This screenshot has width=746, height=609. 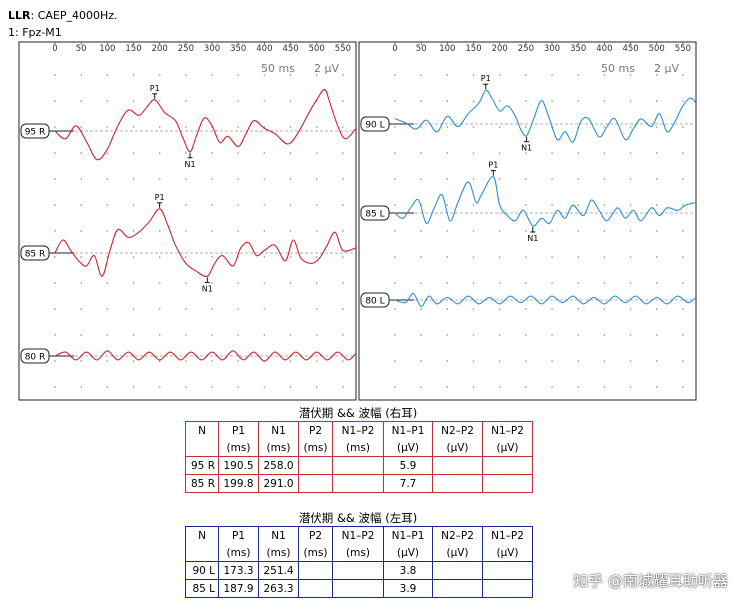 What do you see at coordinates (63, 15) in the screenshot?
I see `test-header: LLR: CAEP_4000Hz.` at bounding box center [63, 15].